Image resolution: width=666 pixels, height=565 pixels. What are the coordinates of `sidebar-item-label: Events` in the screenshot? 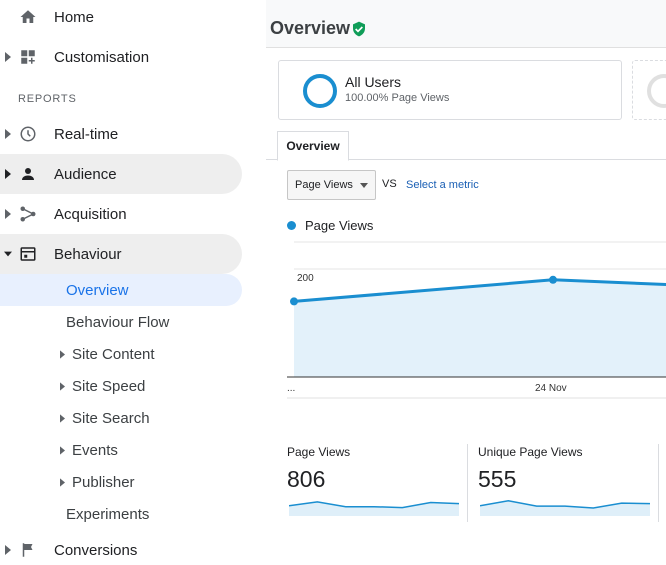 It's located at (95, 450).